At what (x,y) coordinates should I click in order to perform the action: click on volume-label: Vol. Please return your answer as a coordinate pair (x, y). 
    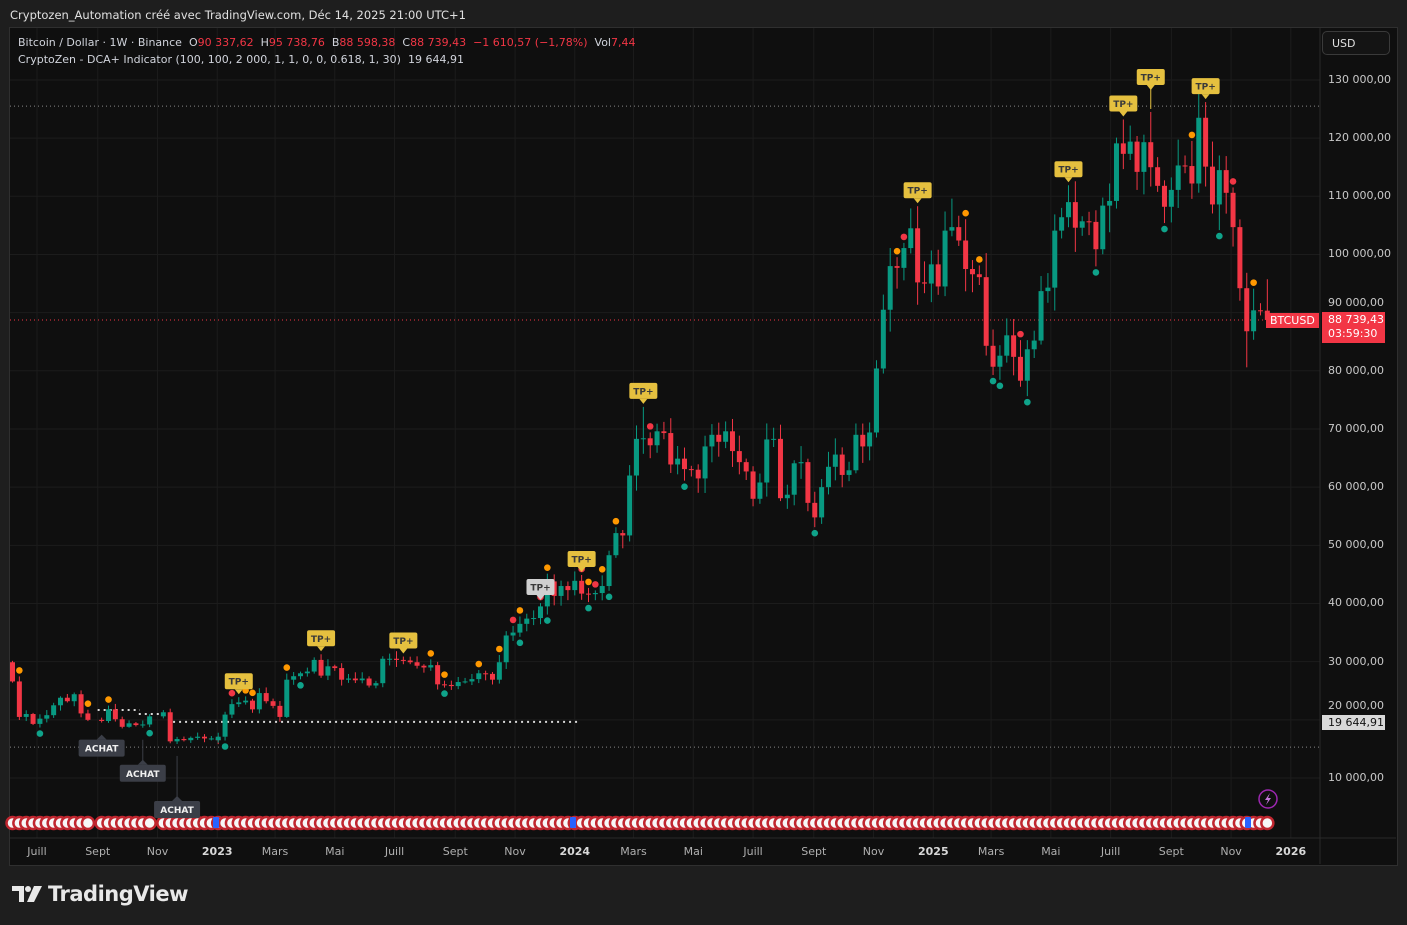
    Looking at the image, I should click on (602, 42).